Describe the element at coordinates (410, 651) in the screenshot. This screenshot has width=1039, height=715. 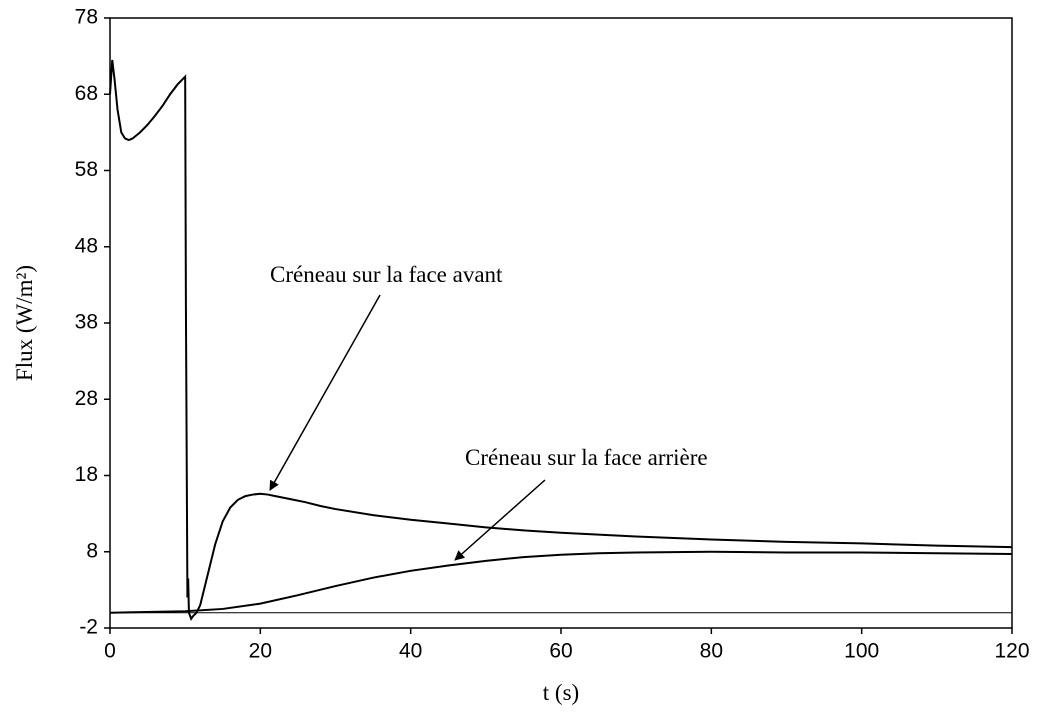
I see `x-tick-label: 40` at that location.